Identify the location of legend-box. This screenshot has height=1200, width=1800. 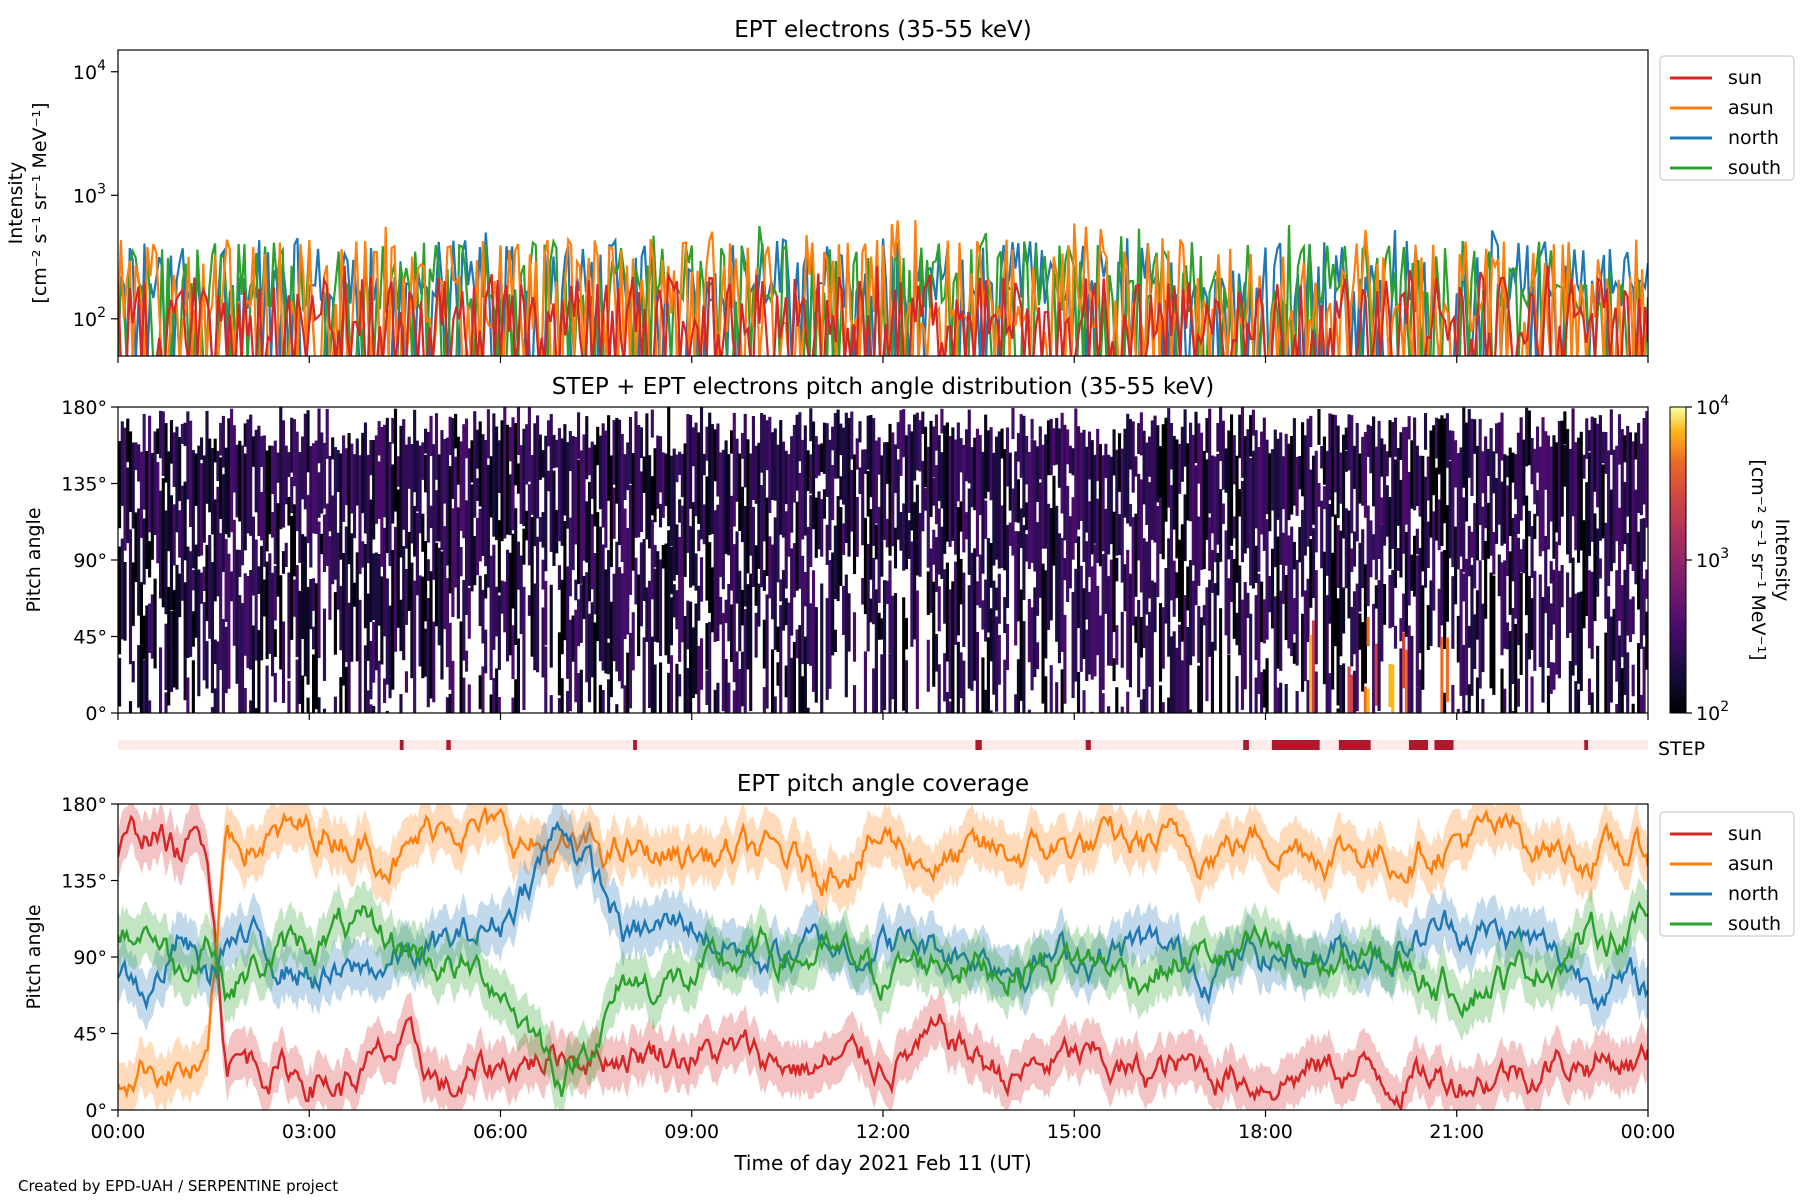
(1727, 874).